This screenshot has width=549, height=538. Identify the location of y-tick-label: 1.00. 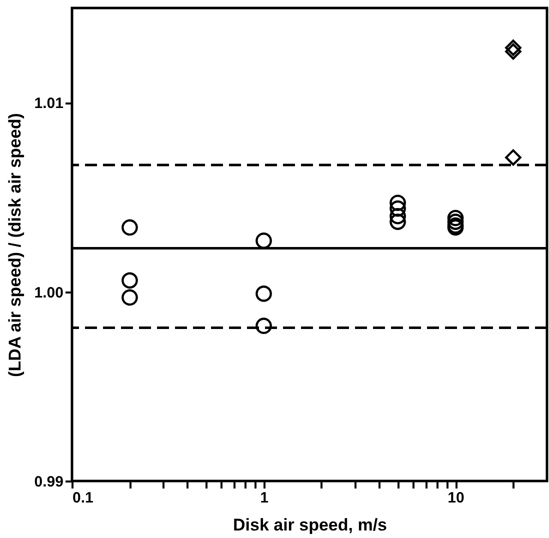
(49, 293).